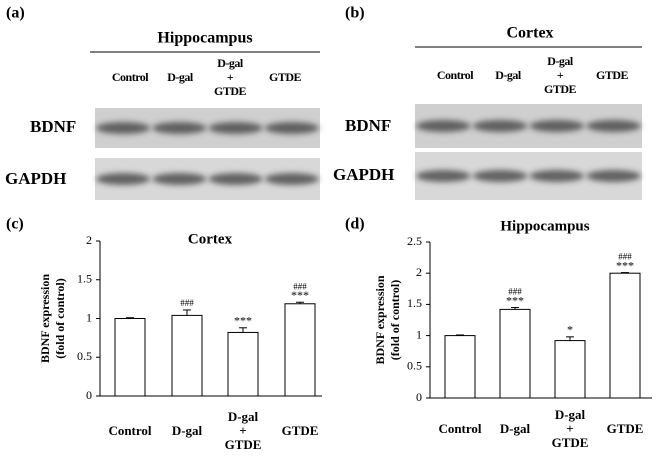 This screenshot has height=456, width=661. I want to click on blot-title: Hippocampus, so click(204, 38).